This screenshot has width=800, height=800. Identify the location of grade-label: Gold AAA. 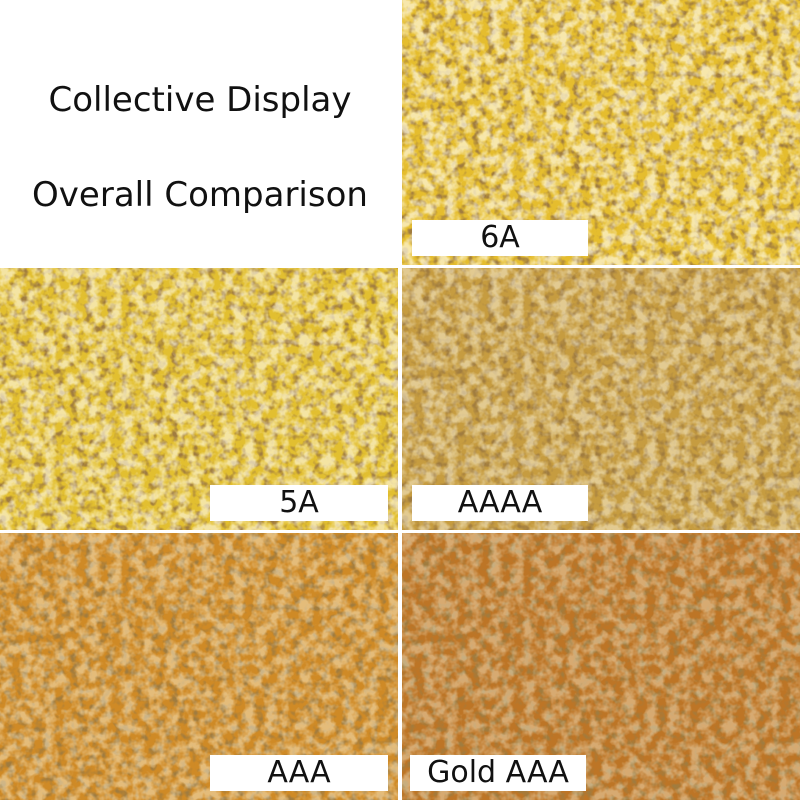
(498, 773).